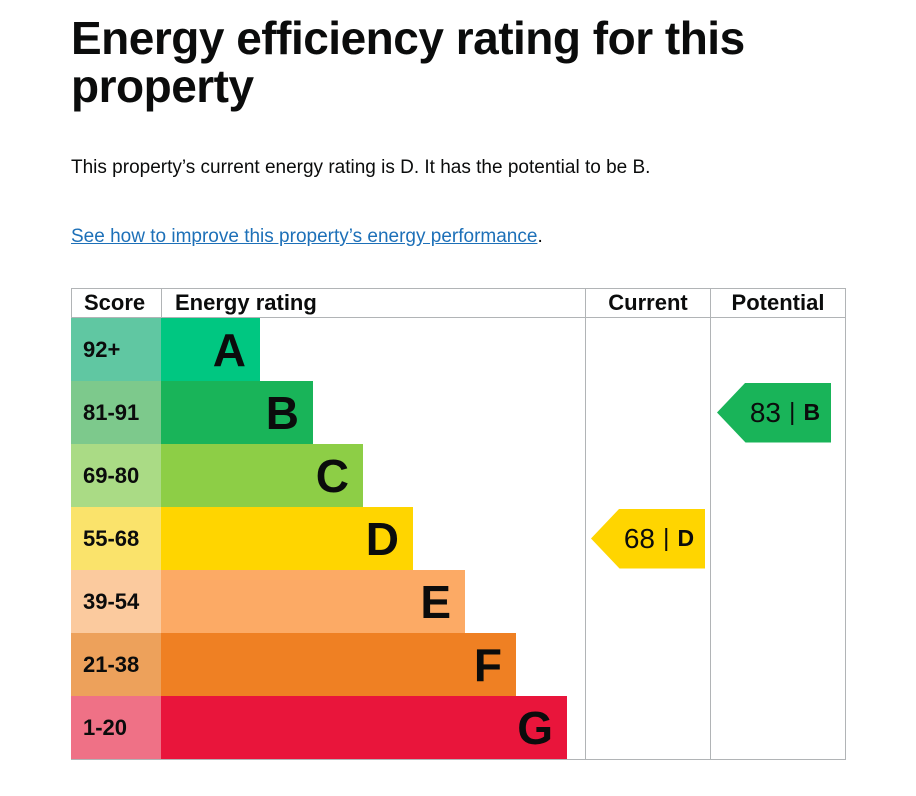 Image resolution: width=916 pixels, height=796 pixels. I want to click on band-row-d: 55-68 D 68 | D, so click(458, 538).